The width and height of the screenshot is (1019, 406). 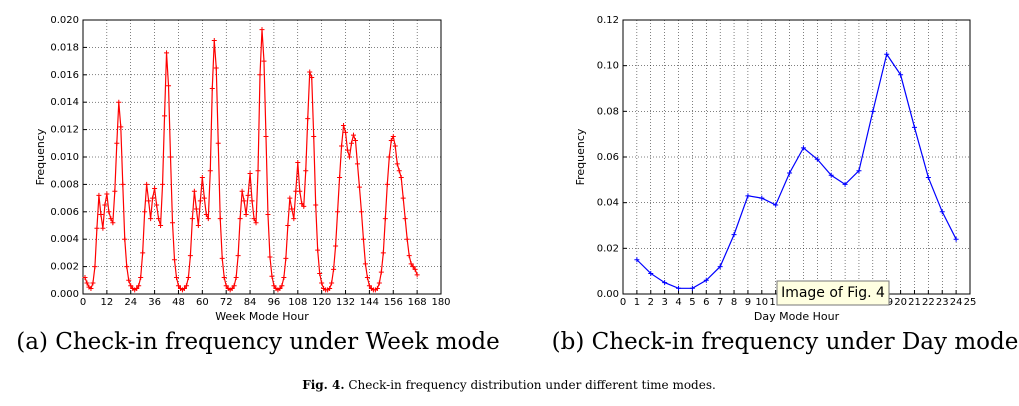 What do you see at coordinates (130, 302) in the screenshot?
I see `x-tick-label: 24` at bounding box center [130, 302].